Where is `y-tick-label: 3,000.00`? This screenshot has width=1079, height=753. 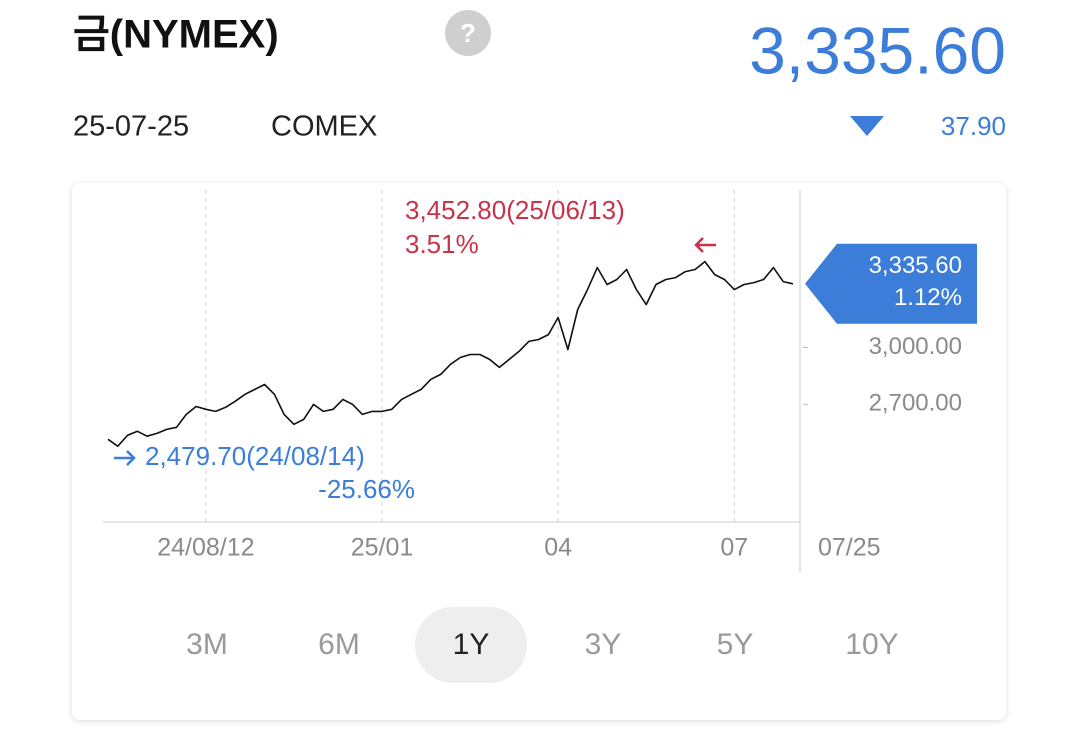
y-tick-label: 3,000.00 is located at coordinates (915, 346).